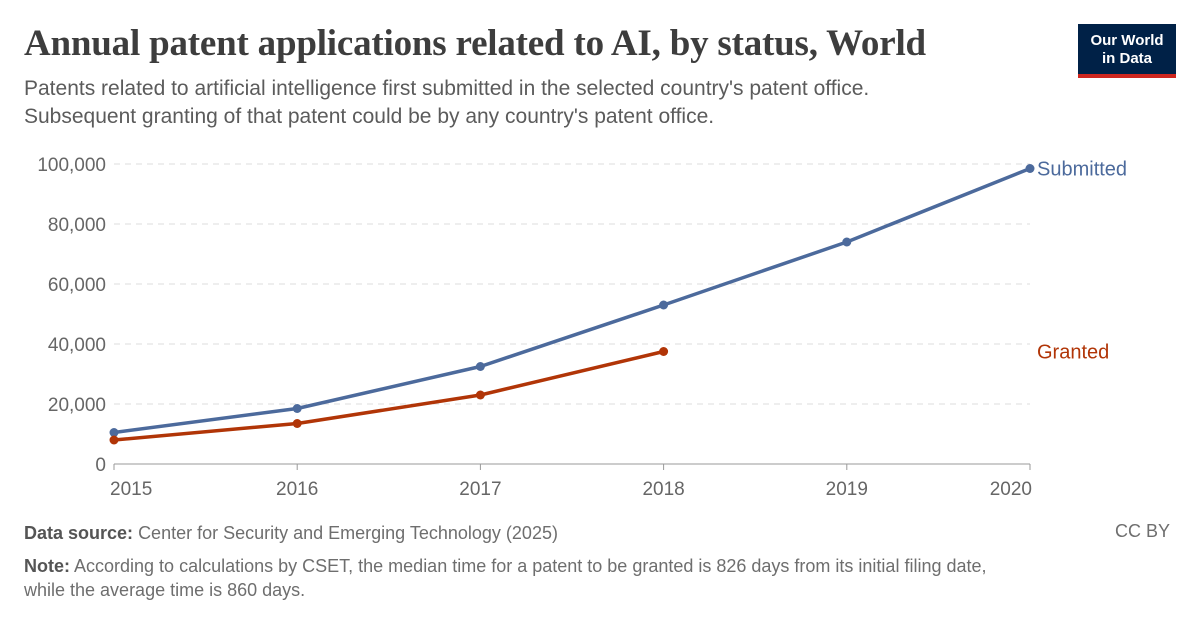 The width and height of the screenshot is (1200, 627). Describe the element at coordinates (165, 590) in the screenshot. I see `note-line-2: while the average time is 860 days.` at that location.